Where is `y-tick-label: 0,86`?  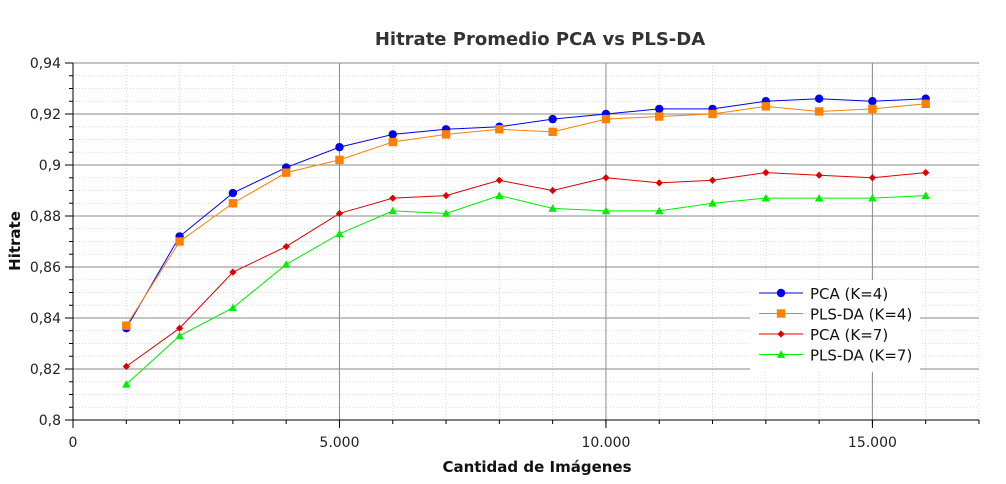
y-tick-label: 0,86 is located at coordinates (45, 268).